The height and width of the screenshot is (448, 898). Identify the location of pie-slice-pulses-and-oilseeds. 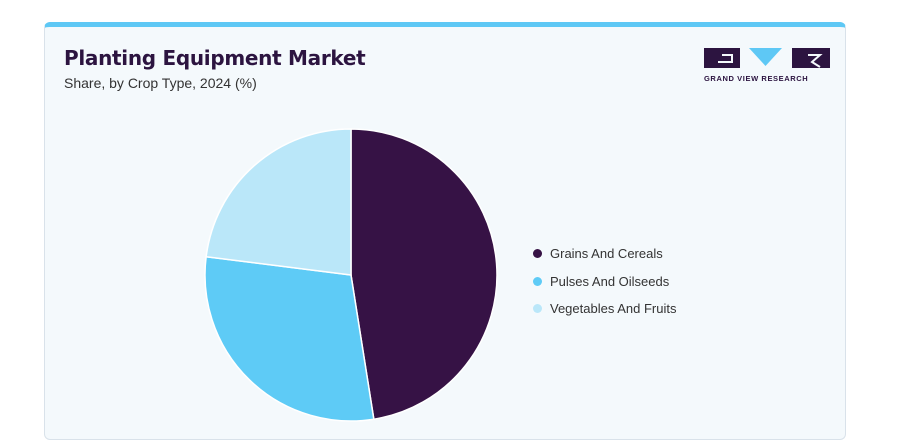
(289, 338).